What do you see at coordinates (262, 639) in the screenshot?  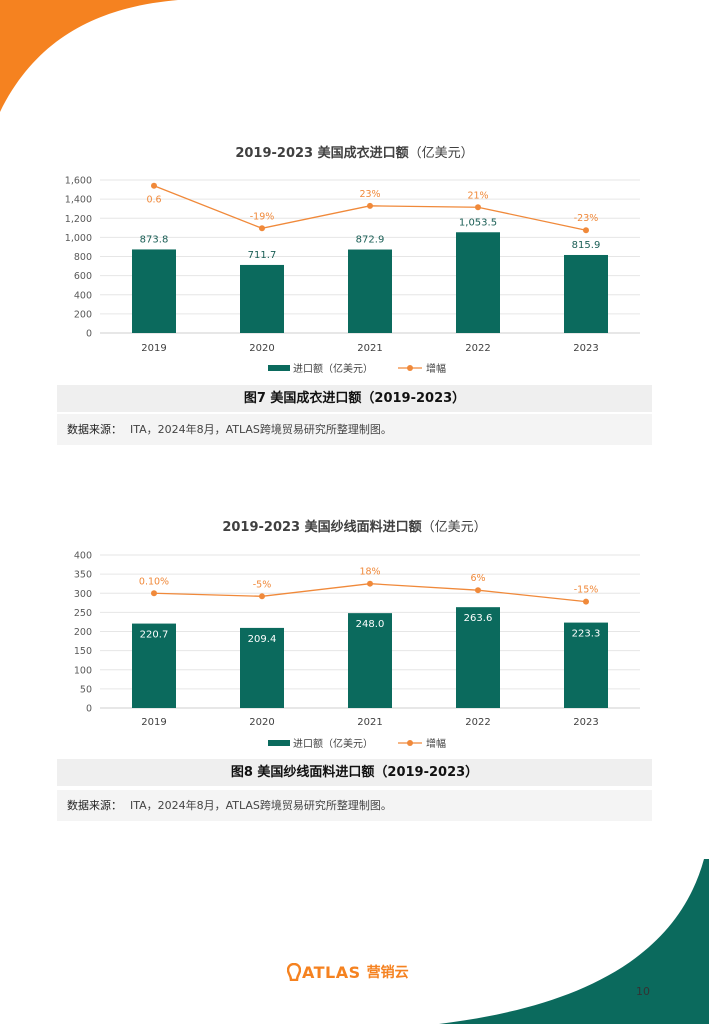 I see `bar-value-label: 209.4` at bounding box center [262, 639].